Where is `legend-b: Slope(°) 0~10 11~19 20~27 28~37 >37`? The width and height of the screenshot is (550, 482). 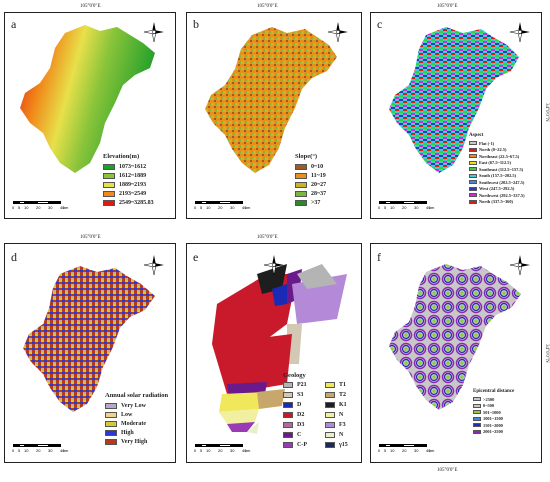
legend-b: Slope(°) 0~10 11~19 20~27 28~37 >37 is located at coordinates (310, 180).